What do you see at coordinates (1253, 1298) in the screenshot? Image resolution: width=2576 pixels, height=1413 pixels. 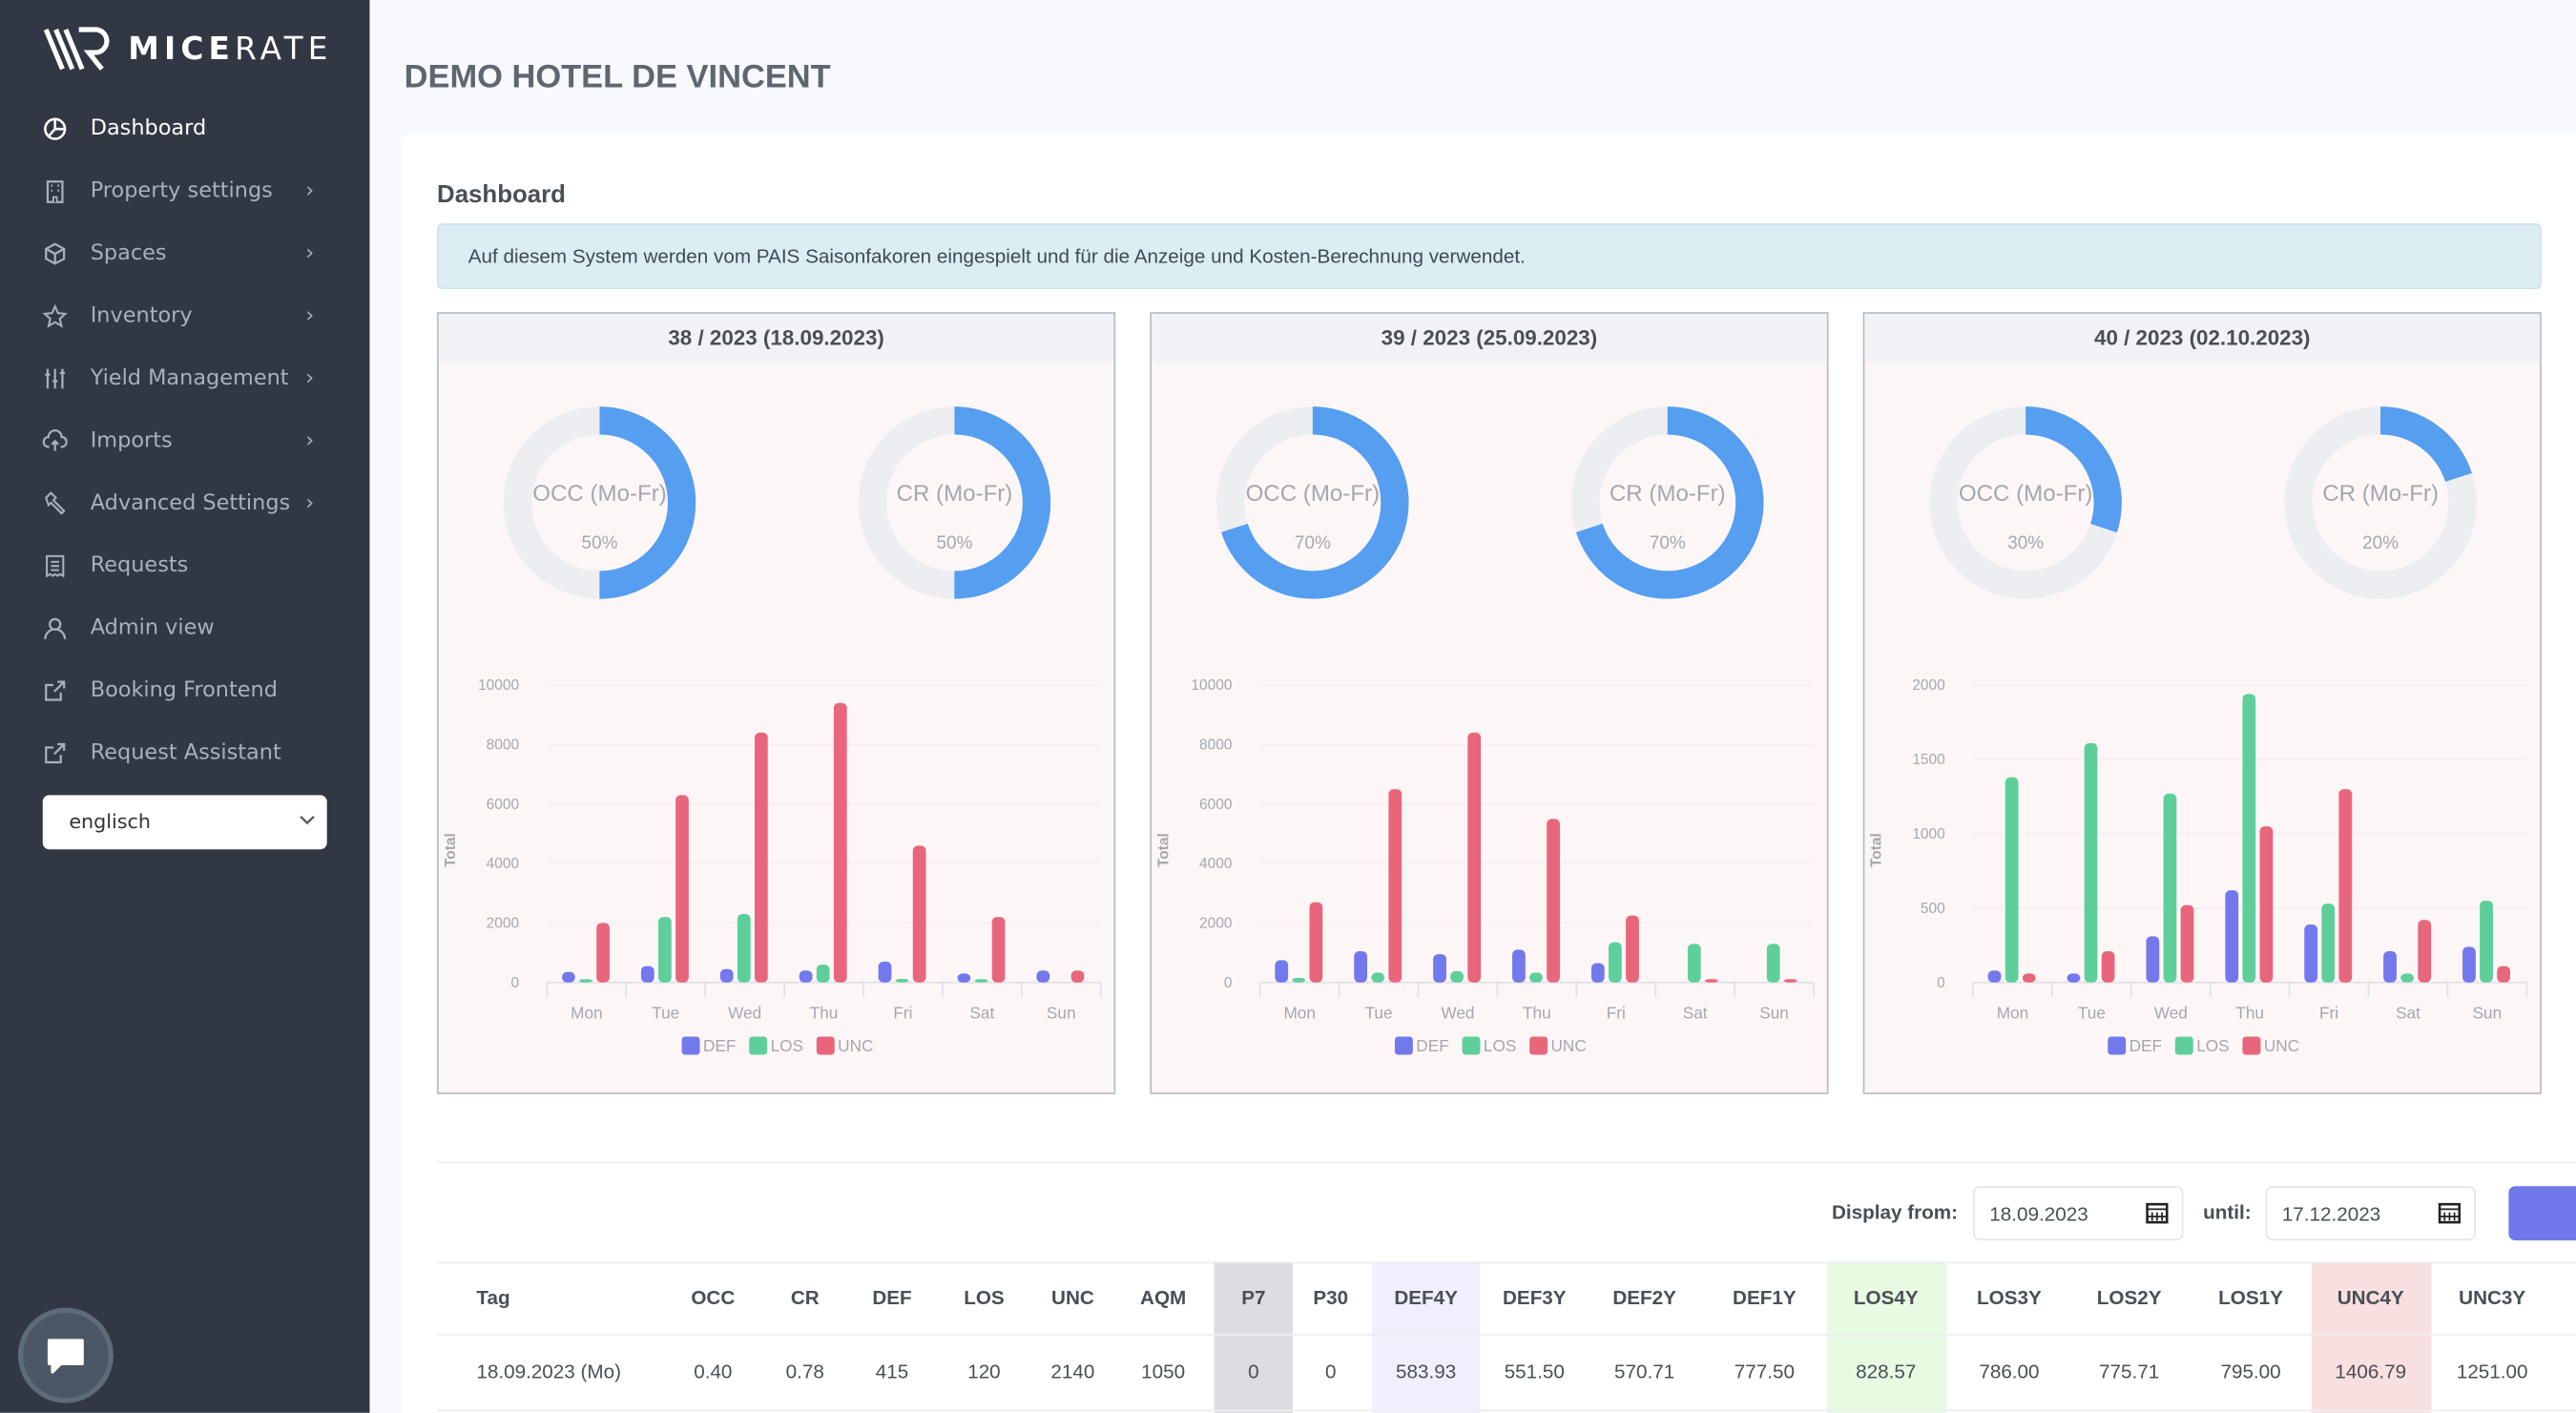 I see `column-header: P7` at bounding box center [1253, 1298].